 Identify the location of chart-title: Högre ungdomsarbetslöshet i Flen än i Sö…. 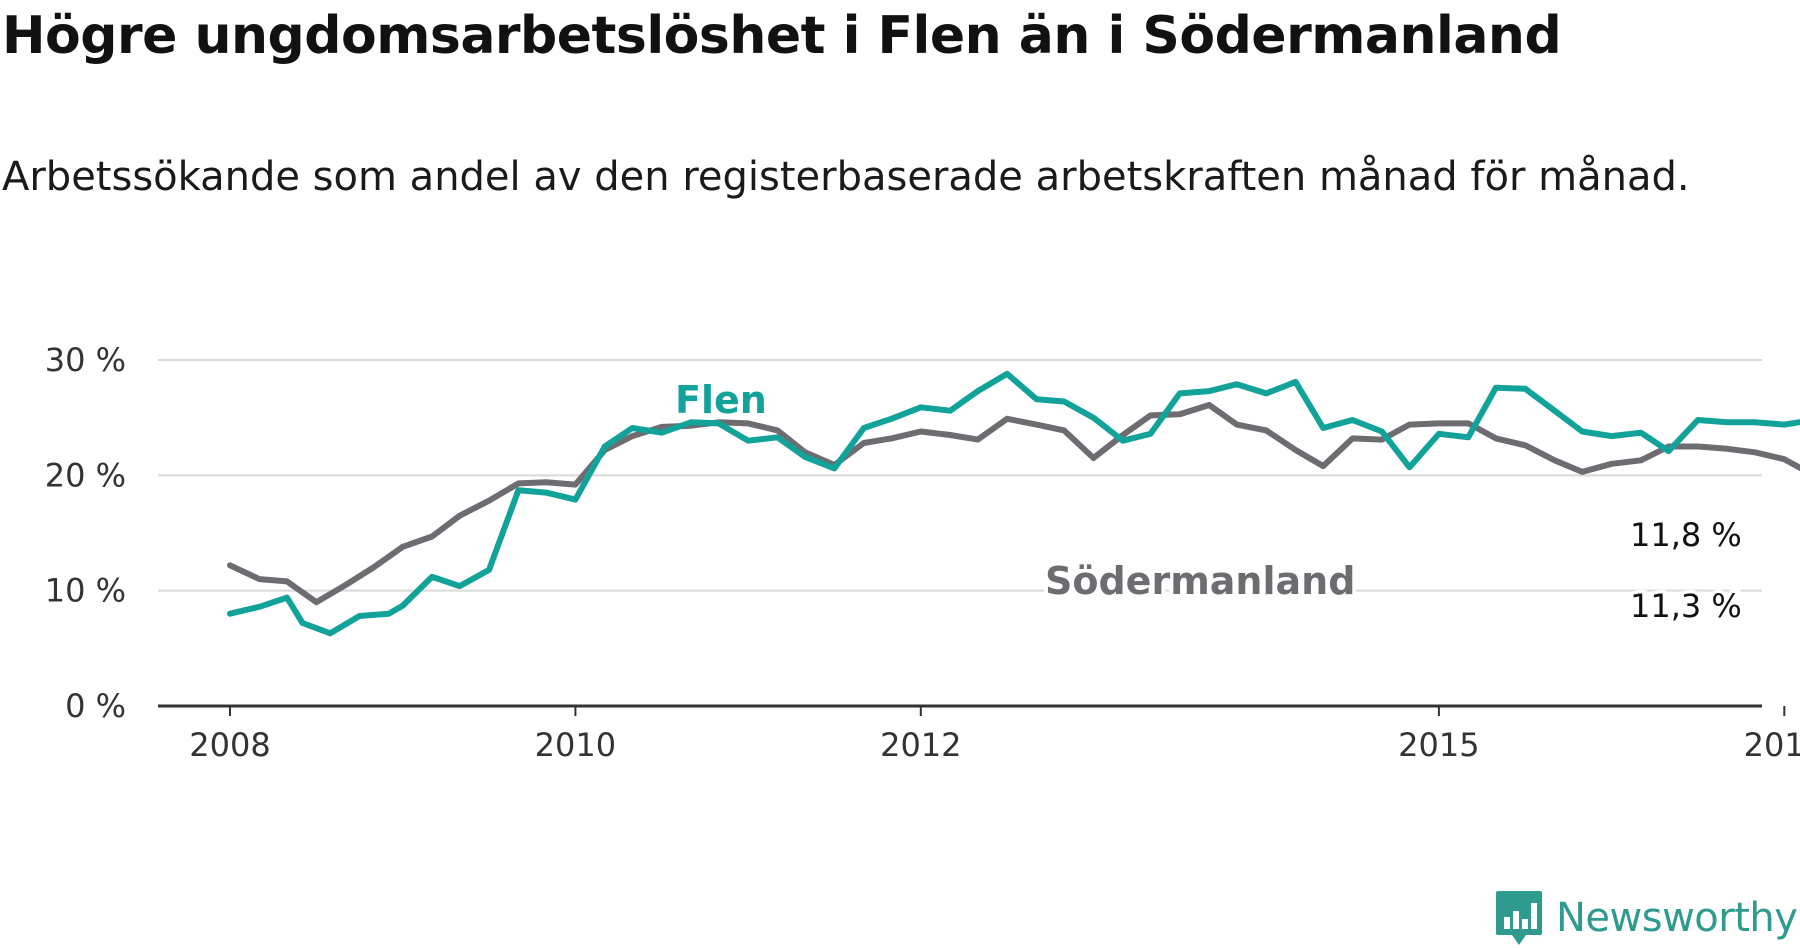
(782, 36).